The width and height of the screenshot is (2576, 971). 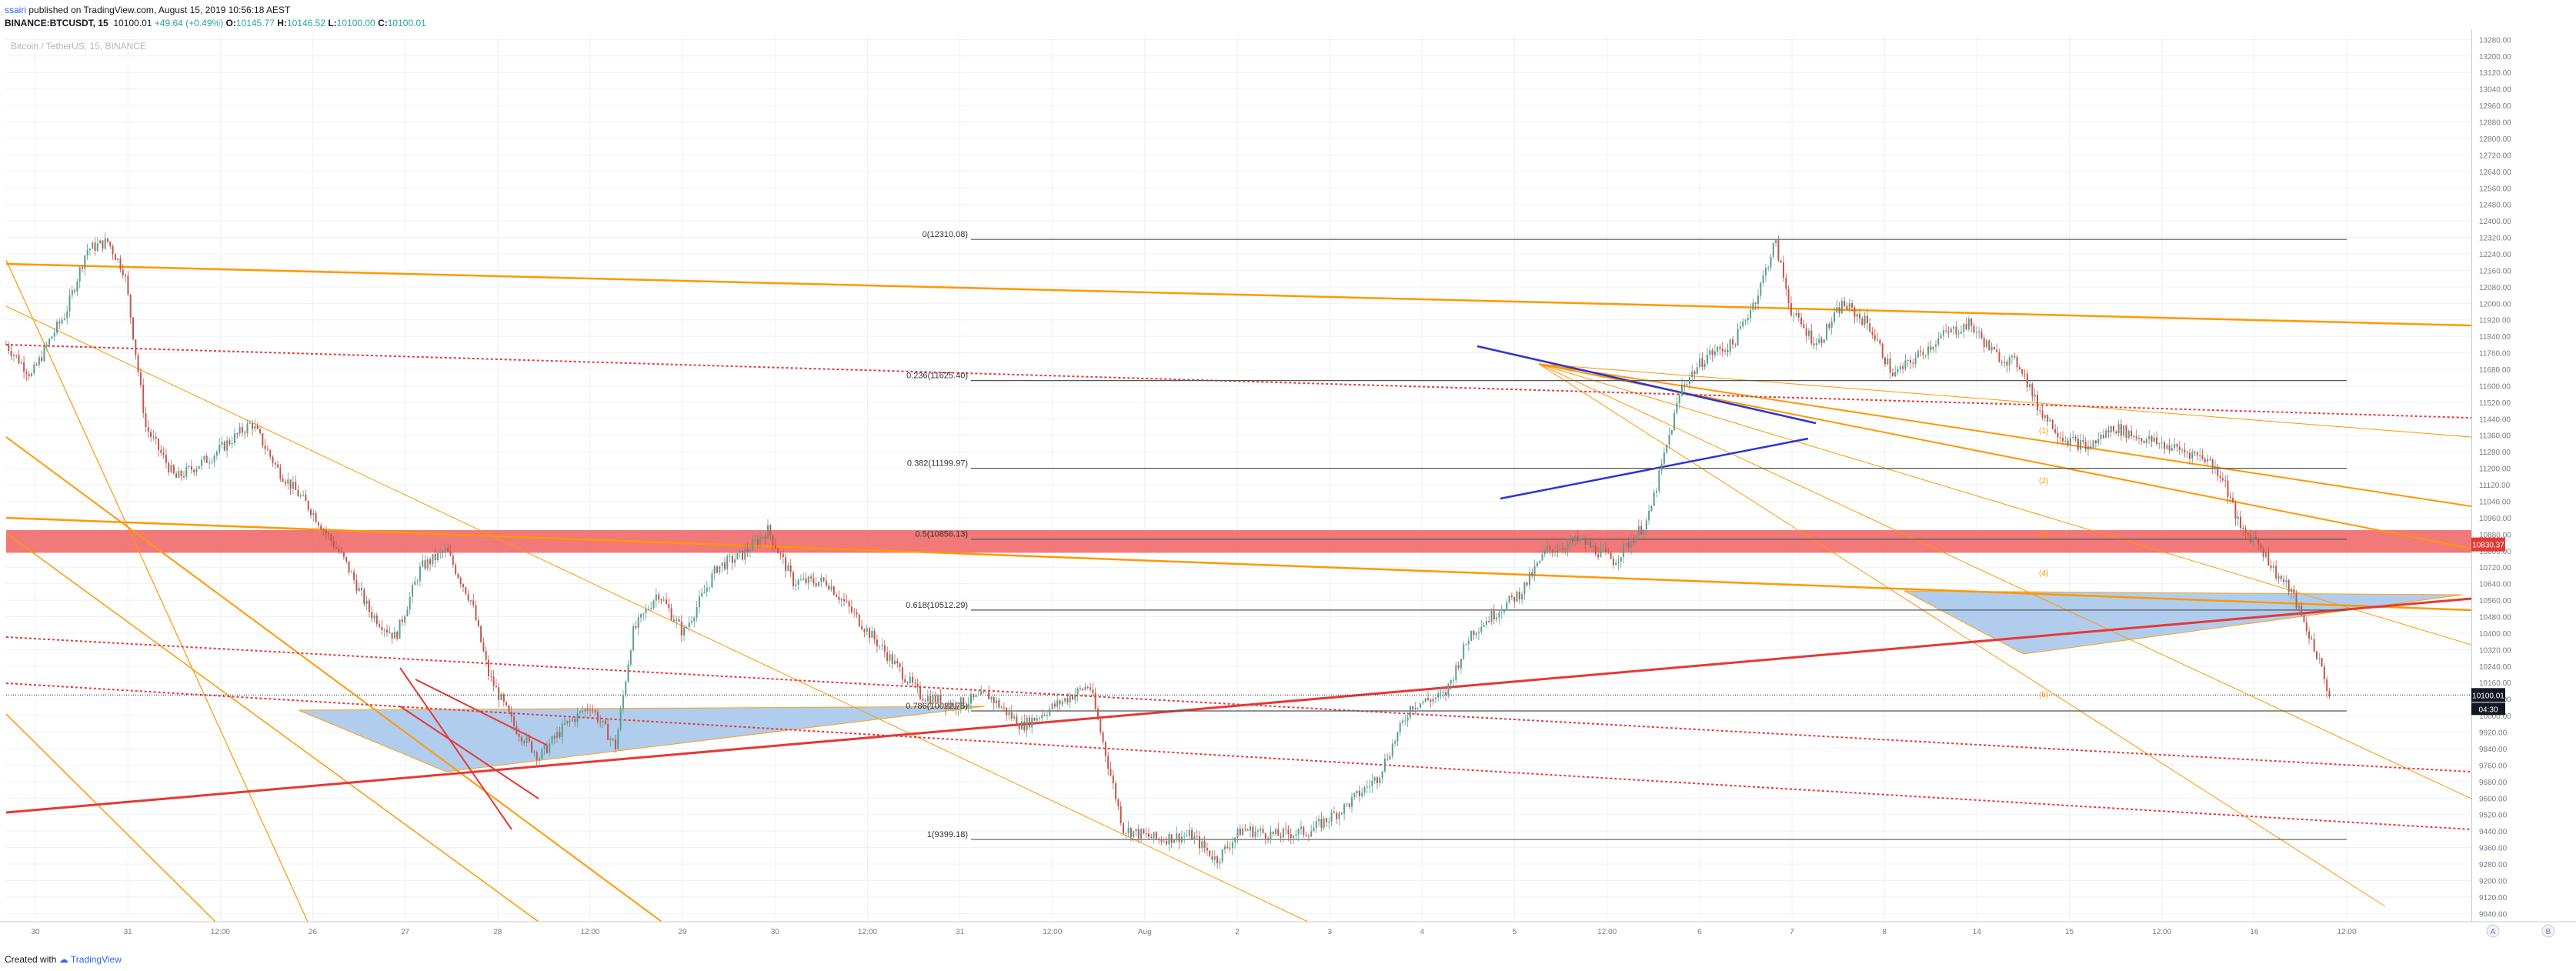 I want to click on red-flag-line, so click(x=455, y=748).